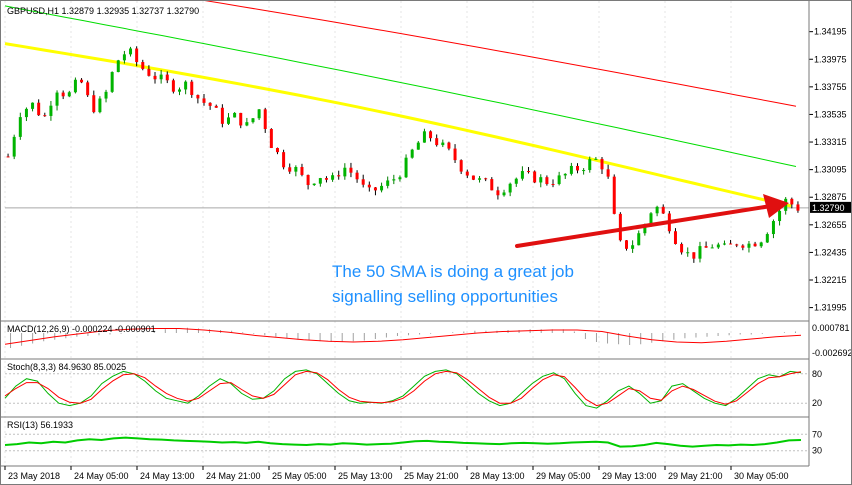 Image resolution: width=852 pixels, height=485 pixels. Describe the element at coordinates (817, 403) in the screenshot. I see `stoch-axis-20: 20` at that location.